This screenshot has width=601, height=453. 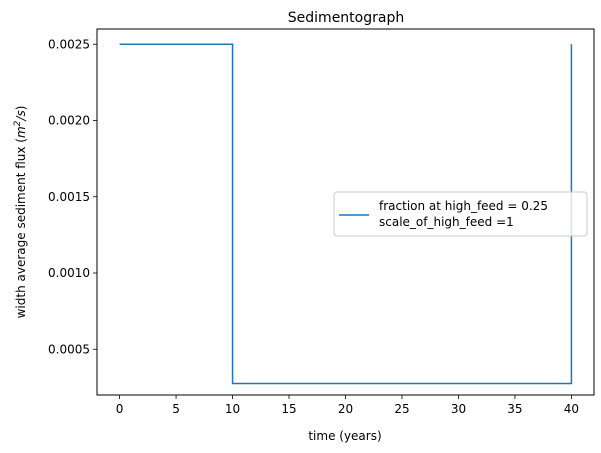 What do you see at coordinates (69, 197) in the screenshot?
I see `y-tick-label: 0.0015` at bounding box center [69, 197].